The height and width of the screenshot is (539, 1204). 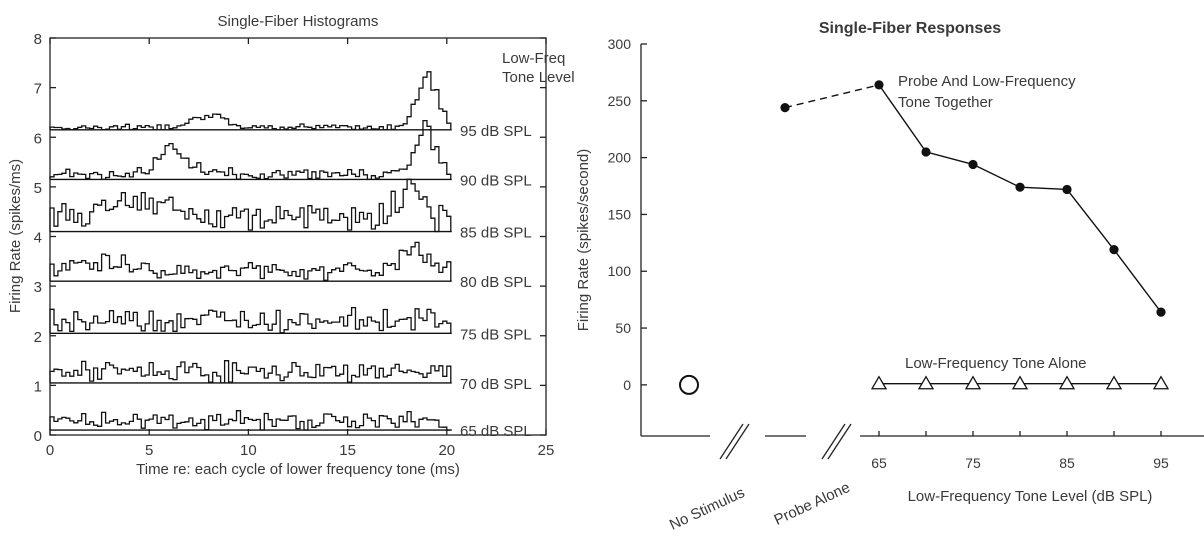 I want to click on x-tick-label: 85, so click(x=1067, y=463).